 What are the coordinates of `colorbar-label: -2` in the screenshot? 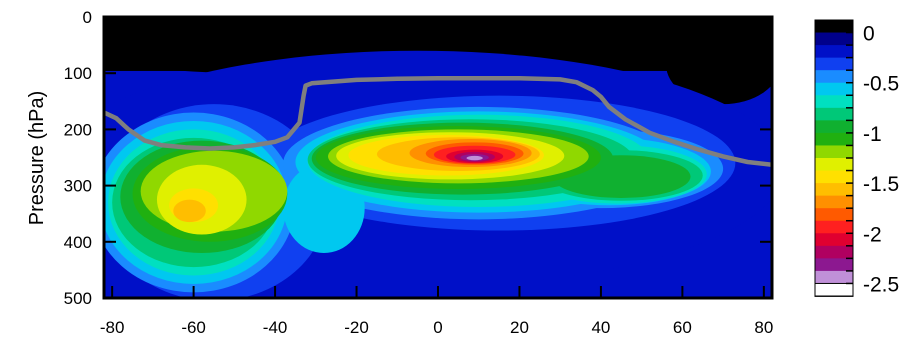 It's located at (872, 234).